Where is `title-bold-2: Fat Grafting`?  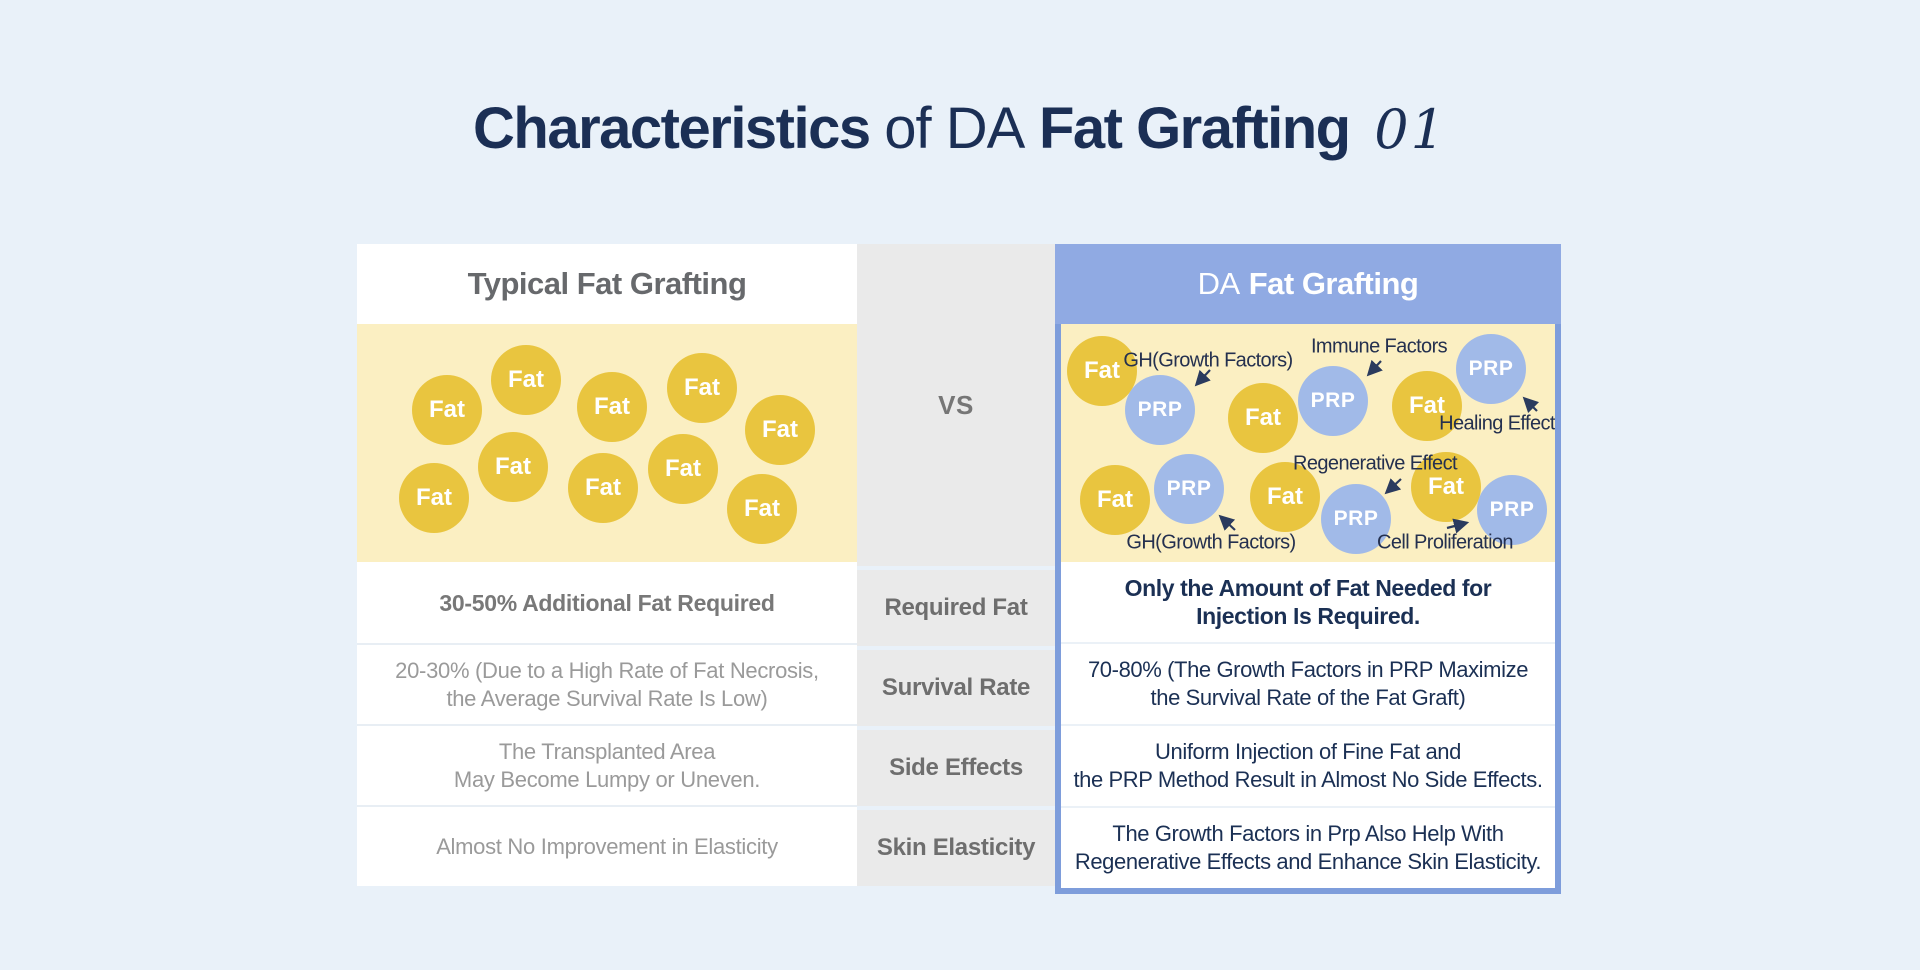 title-bold-2: Fat Grafting is located at coordinates (1194, 128).